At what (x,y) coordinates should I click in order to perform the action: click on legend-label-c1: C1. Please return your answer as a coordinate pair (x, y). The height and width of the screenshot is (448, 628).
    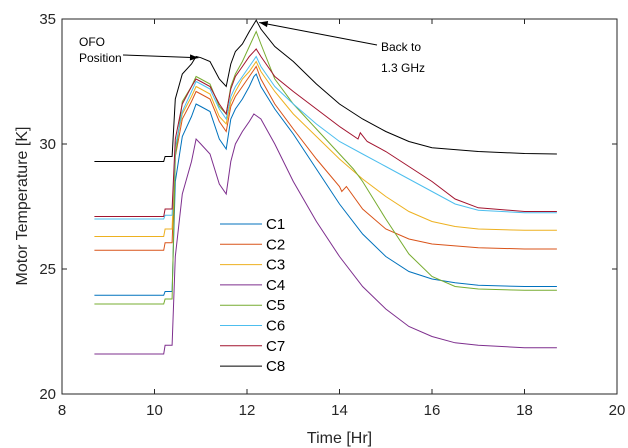
    Looking at the image, I should click on (275, 224).